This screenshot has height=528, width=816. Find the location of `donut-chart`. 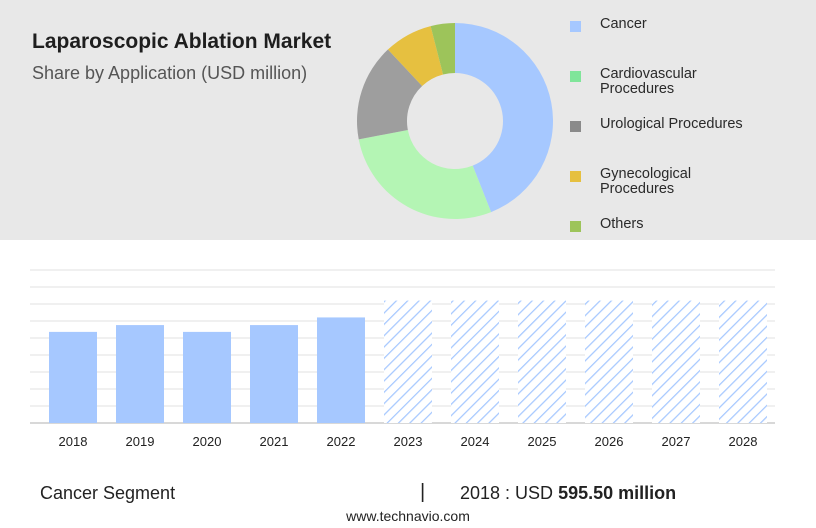

donut-chart is located at coordinates (455, 121).